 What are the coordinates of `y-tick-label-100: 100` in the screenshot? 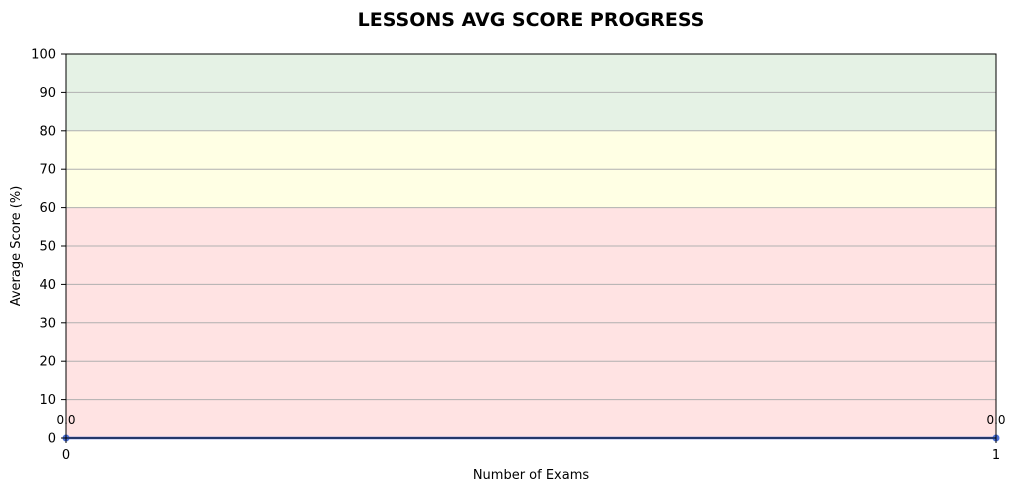 It's located at (43, 55).